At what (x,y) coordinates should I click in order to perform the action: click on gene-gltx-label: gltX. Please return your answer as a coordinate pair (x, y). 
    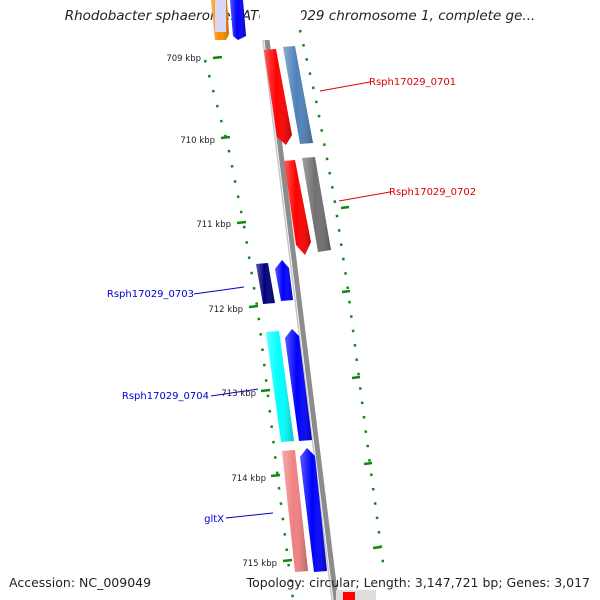
    Looking at the image, I should click on (214, 519).